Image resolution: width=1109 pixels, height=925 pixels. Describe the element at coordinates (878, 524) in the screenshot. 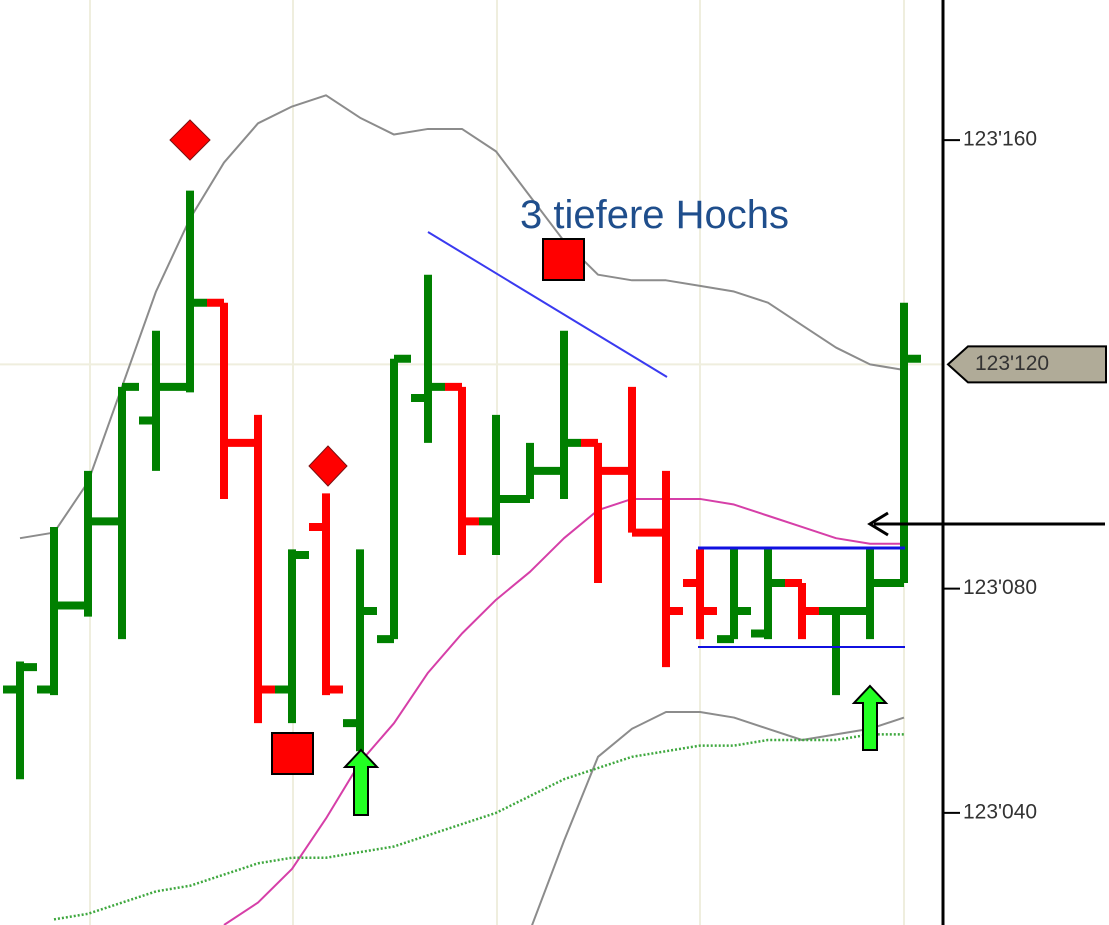

I see `pointer-arrow-head` at that location.